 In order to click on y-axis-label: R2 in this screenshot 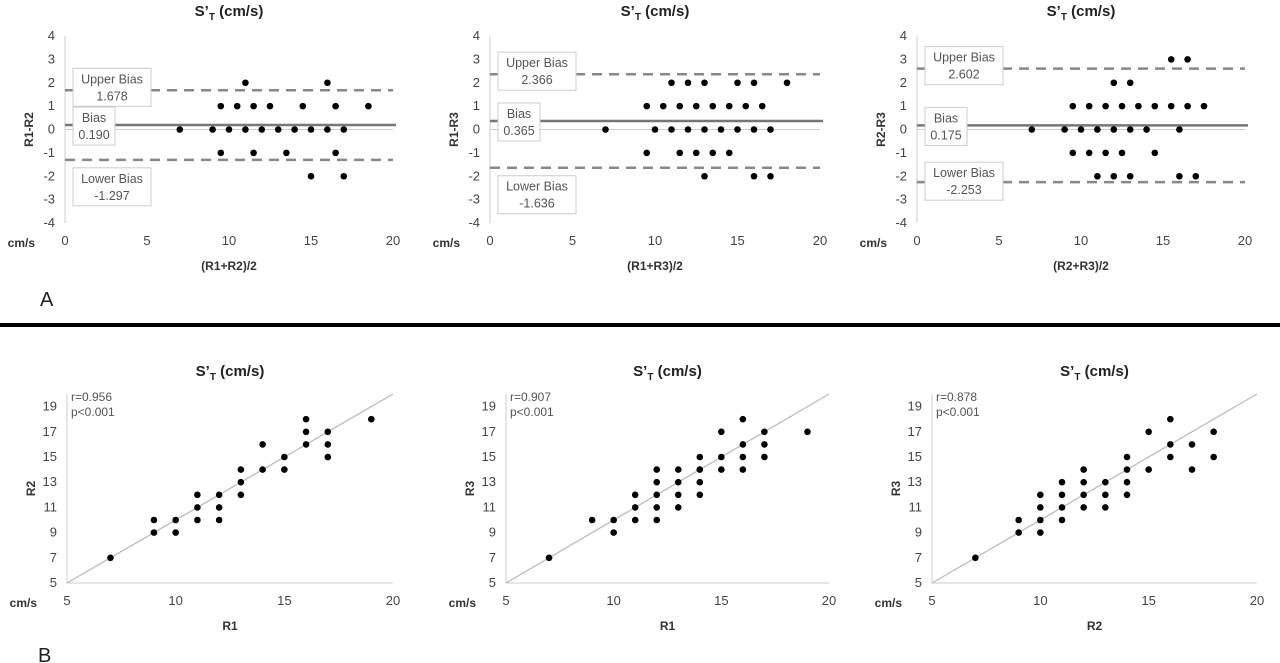, I will do `click(31, 489)`.